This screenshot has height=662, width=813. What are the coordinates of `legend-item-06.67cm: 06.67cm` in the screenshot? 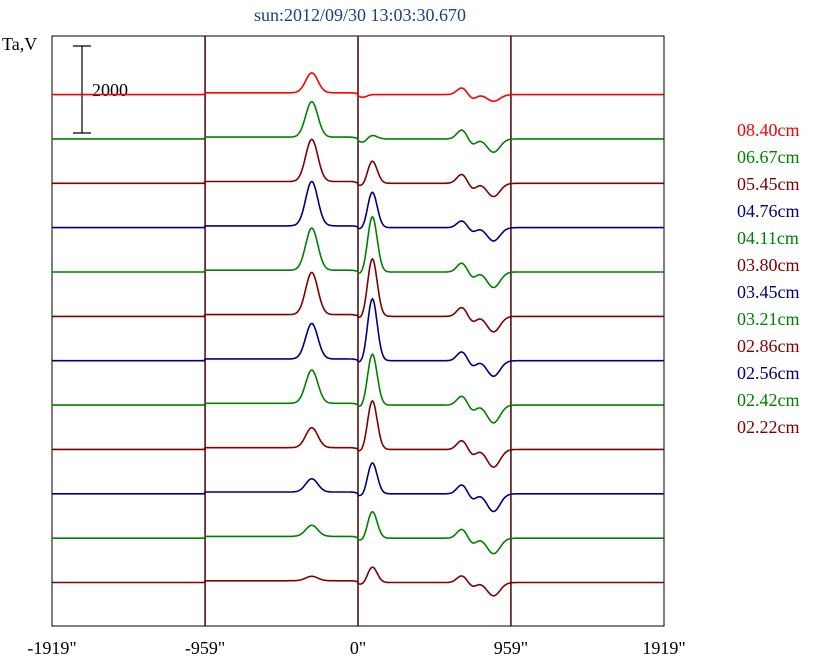 It's located at (768, 157).